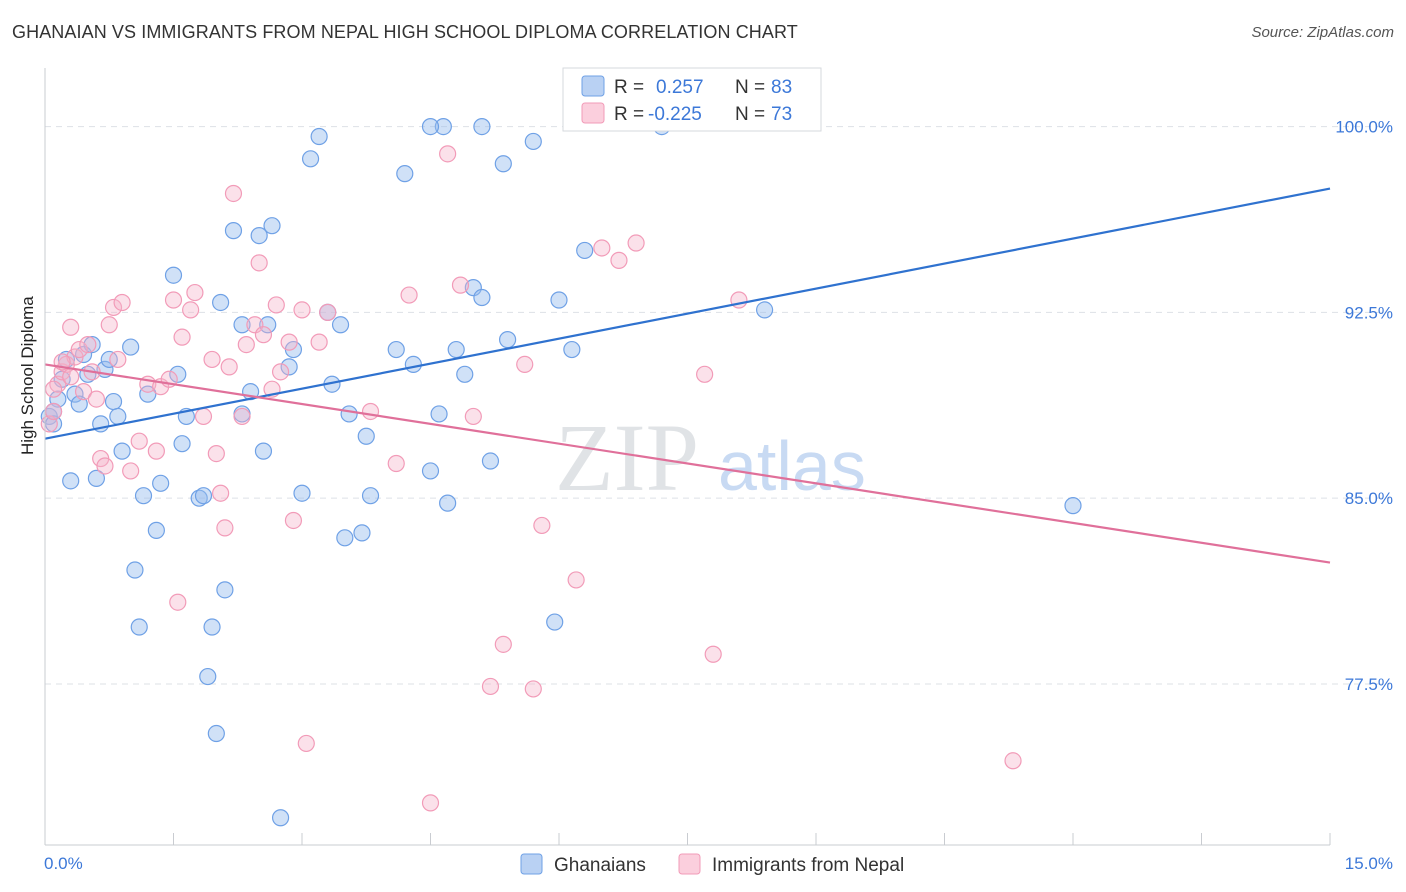  What do you see at coordinates (710, 457) in the screenshot?
I see `watermark: ZIP atlas` at bounding box center [710, 457].